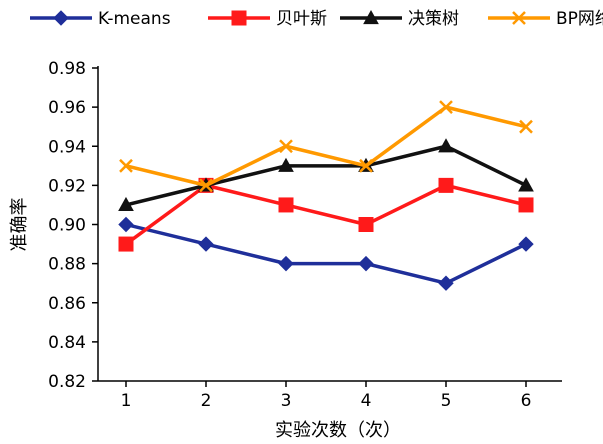  What do you see at coordinates (67, 226) in the screenshot?
I see `y-tick-label: 0.90` at bounding box center [67, 226].